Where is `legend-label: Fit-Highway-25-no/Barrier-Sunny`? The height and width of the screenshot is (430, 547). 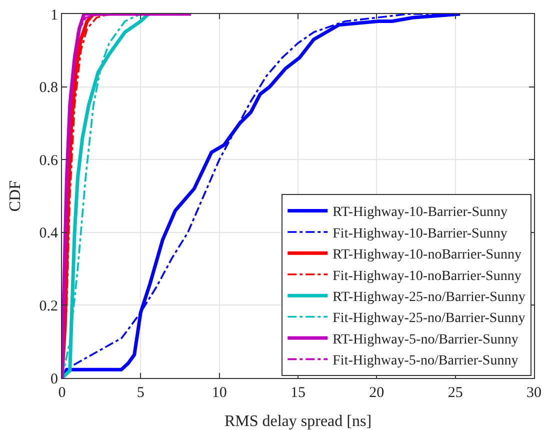
legend-label: Fit-Highway-25-no/Barrier-Sunny is located at coordinates (429, 318).